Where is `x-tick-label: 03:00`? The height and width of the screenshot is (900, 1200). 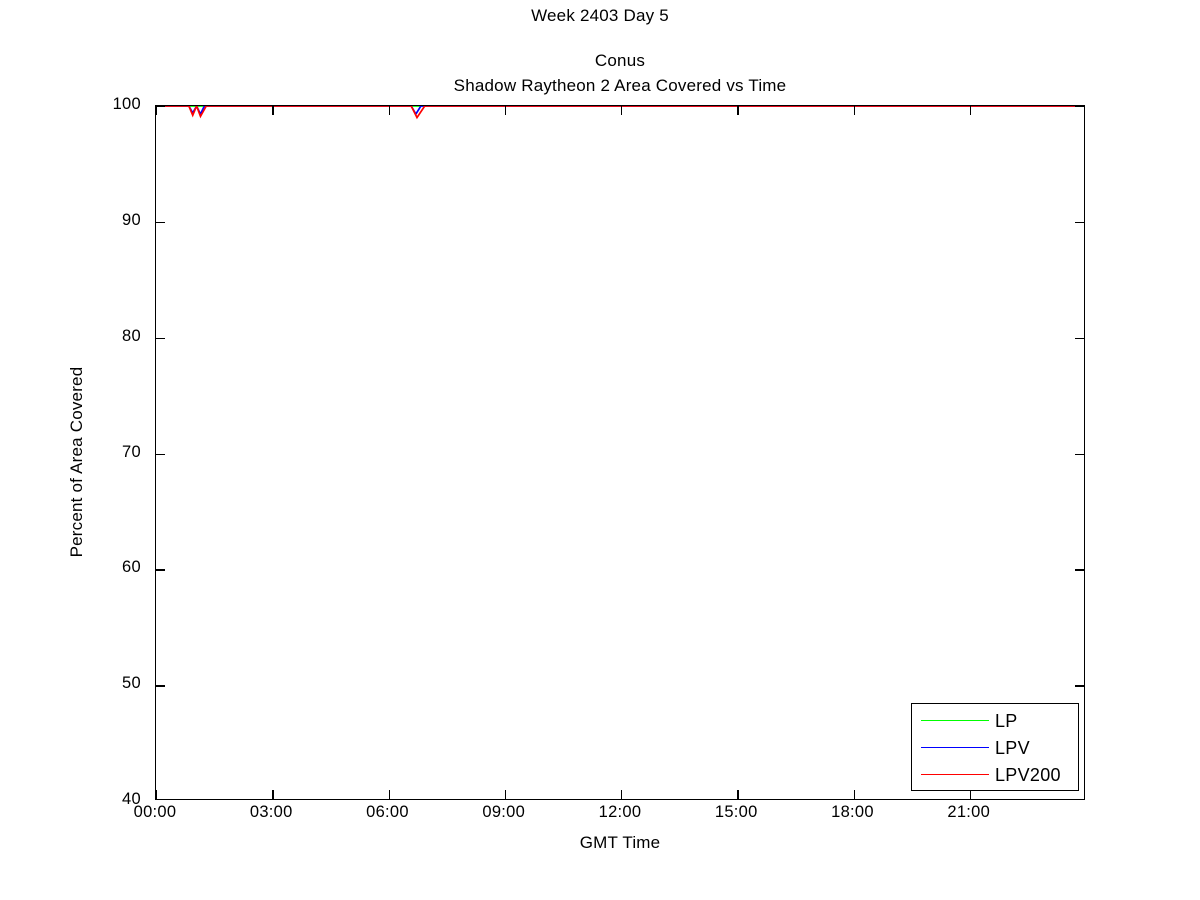
x-tick-label: 03:00 is located at coordinates (271, 812).